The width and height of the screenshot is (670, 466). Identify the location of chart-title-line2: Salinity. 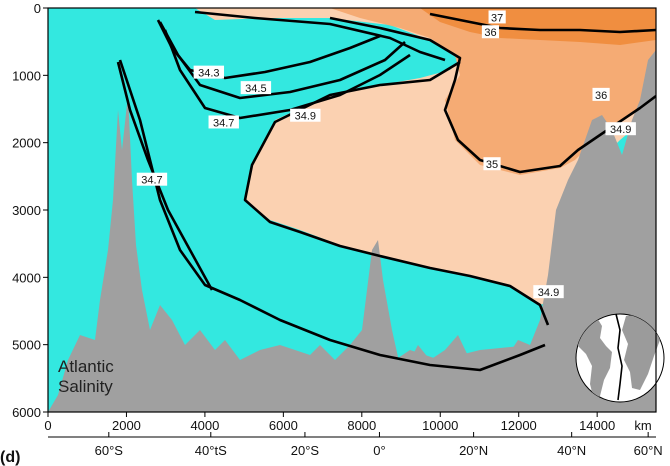
(85, 386).